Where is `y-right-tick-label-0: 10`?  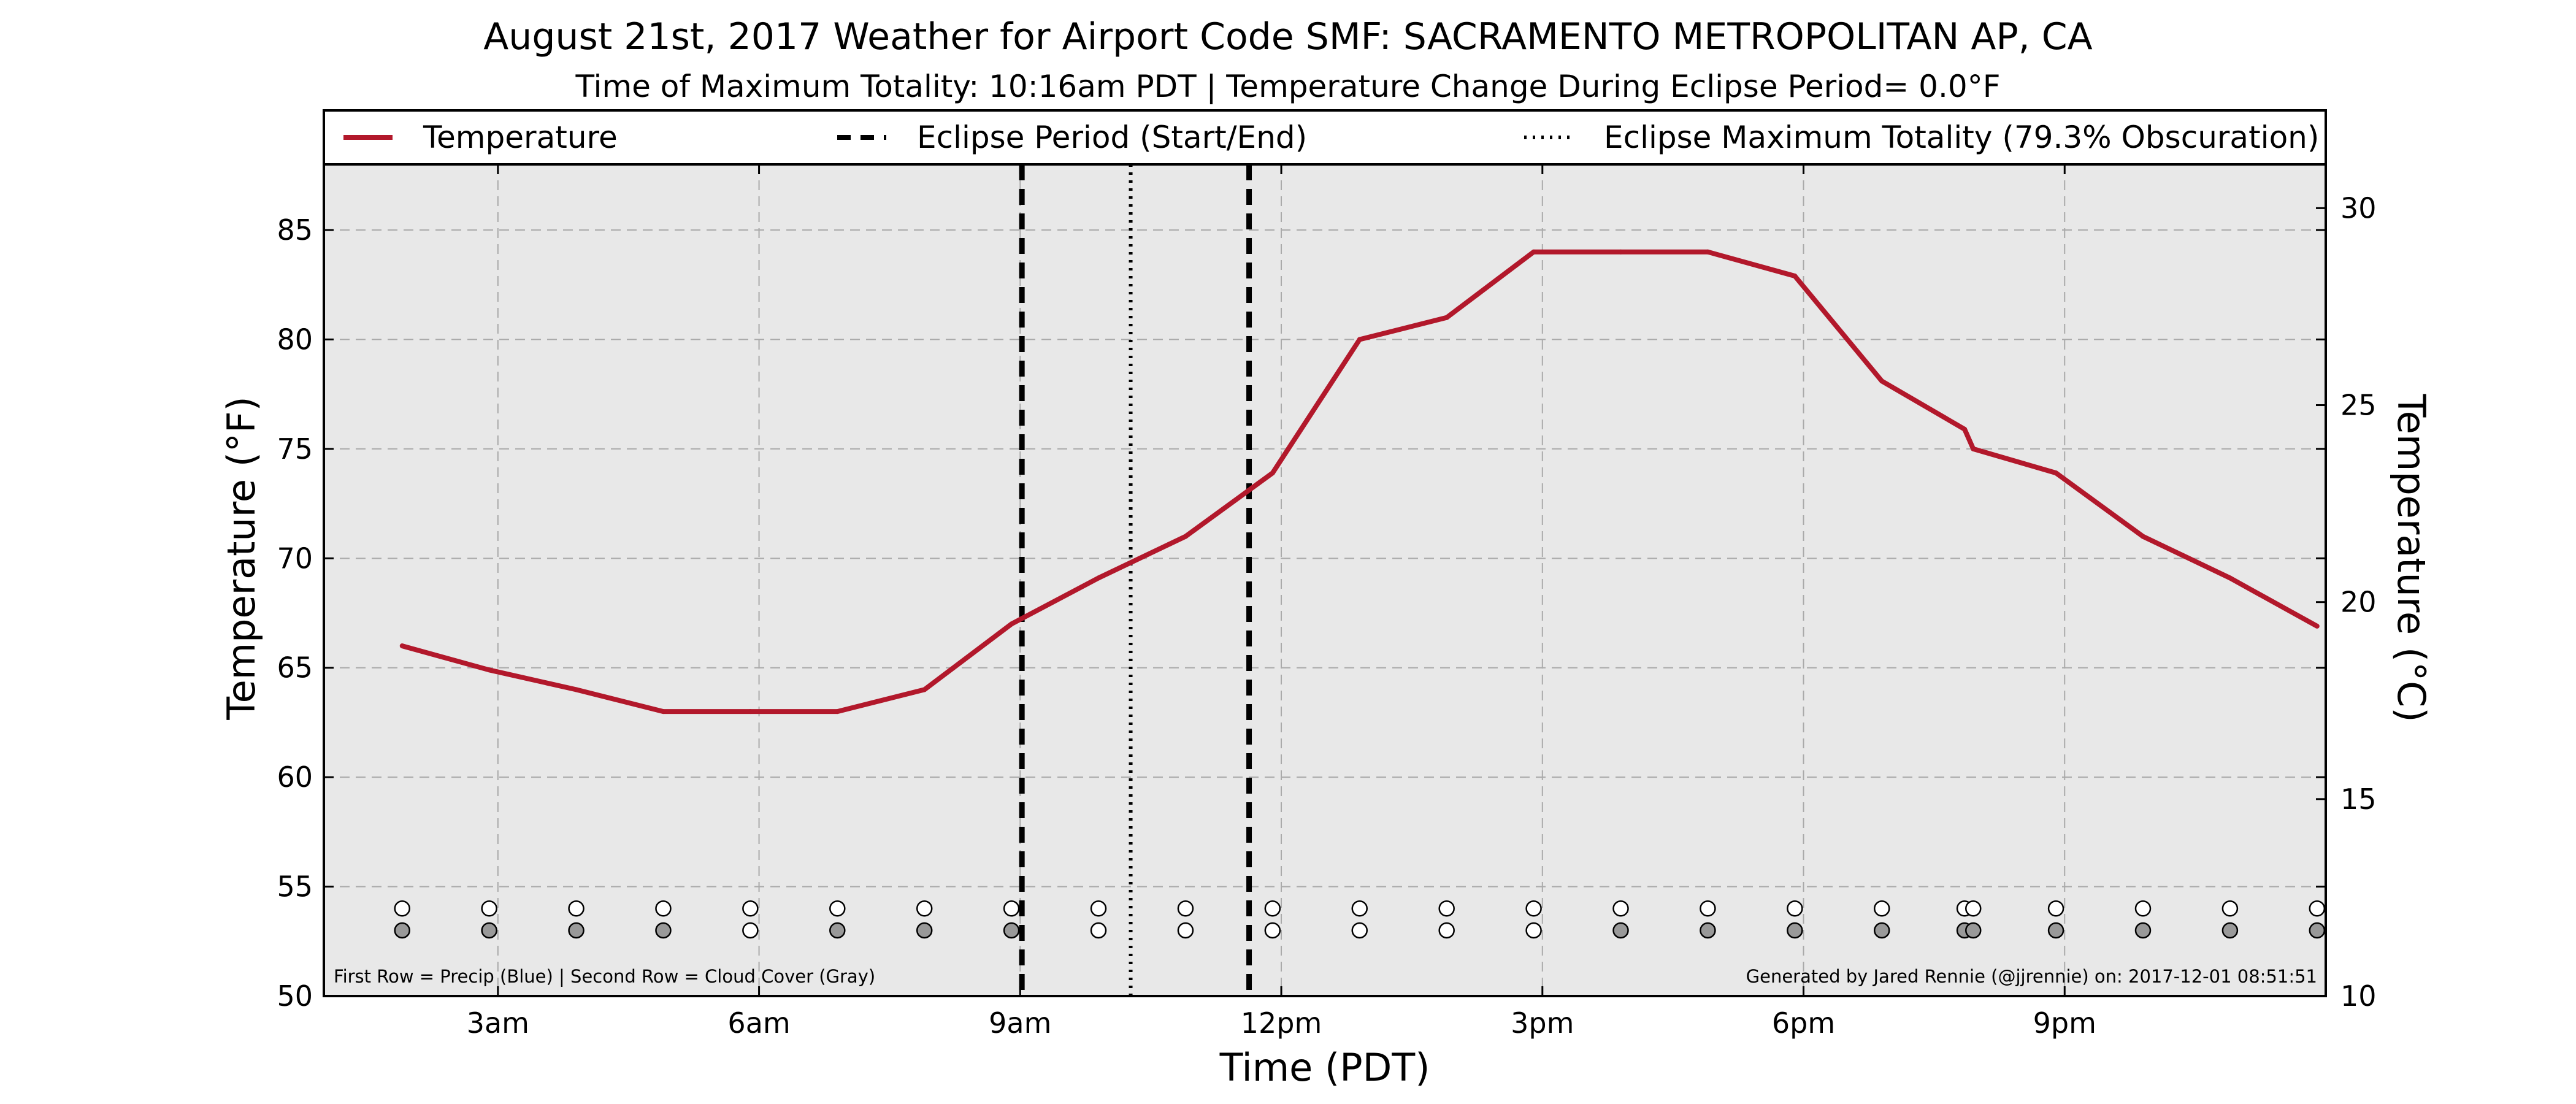
y-right-tick-label-0: 10 is located at coordinates (2358, 996).